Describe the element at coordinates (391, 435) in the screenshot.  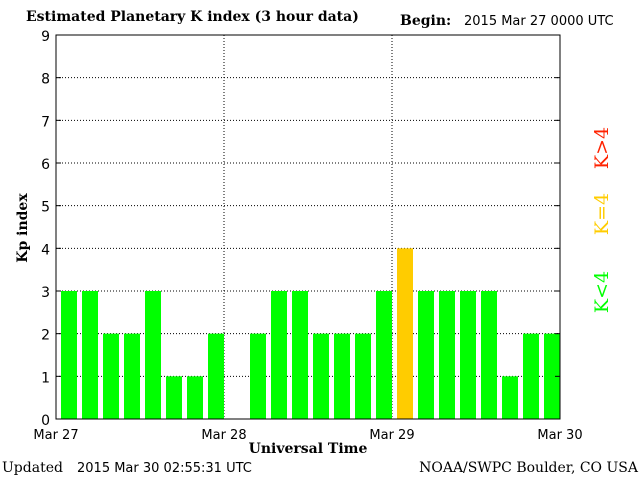
I see `x-tick-label: Mar 29` at that location.